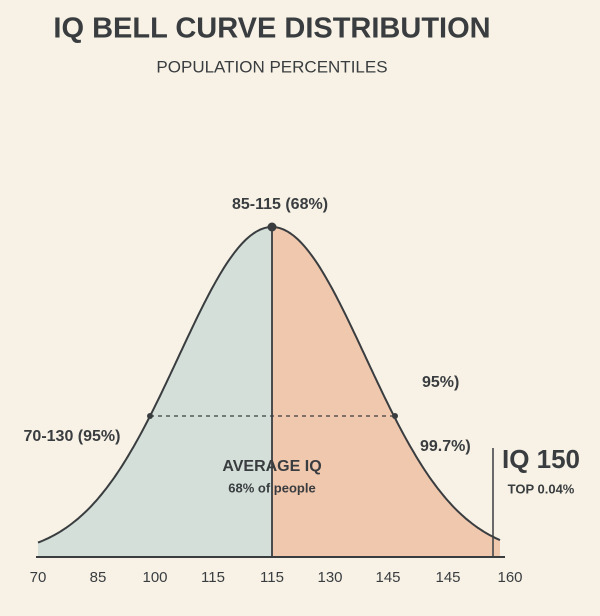 The height and width of the screenshot is (616, 600). Describe the element at coordinates (509, 577) in the screenshot. I see `x-axis-label: 160` at that location.